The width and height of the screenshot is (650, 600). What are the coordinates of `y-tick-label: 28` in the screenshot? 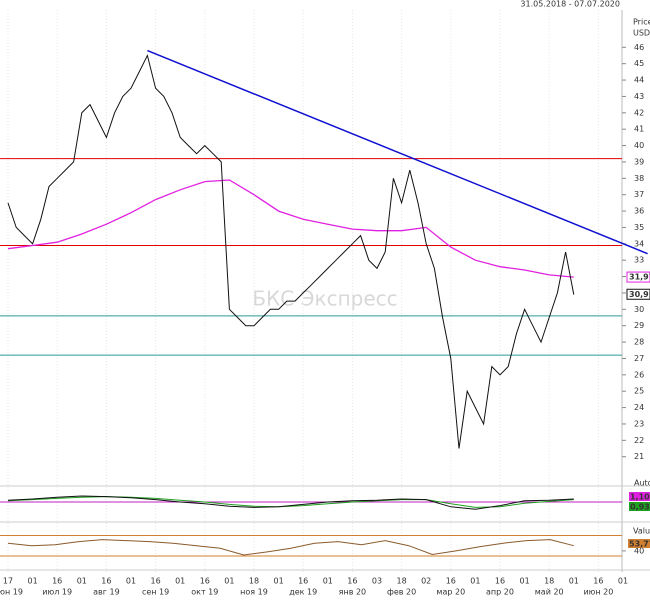 It's located at (639, 342).